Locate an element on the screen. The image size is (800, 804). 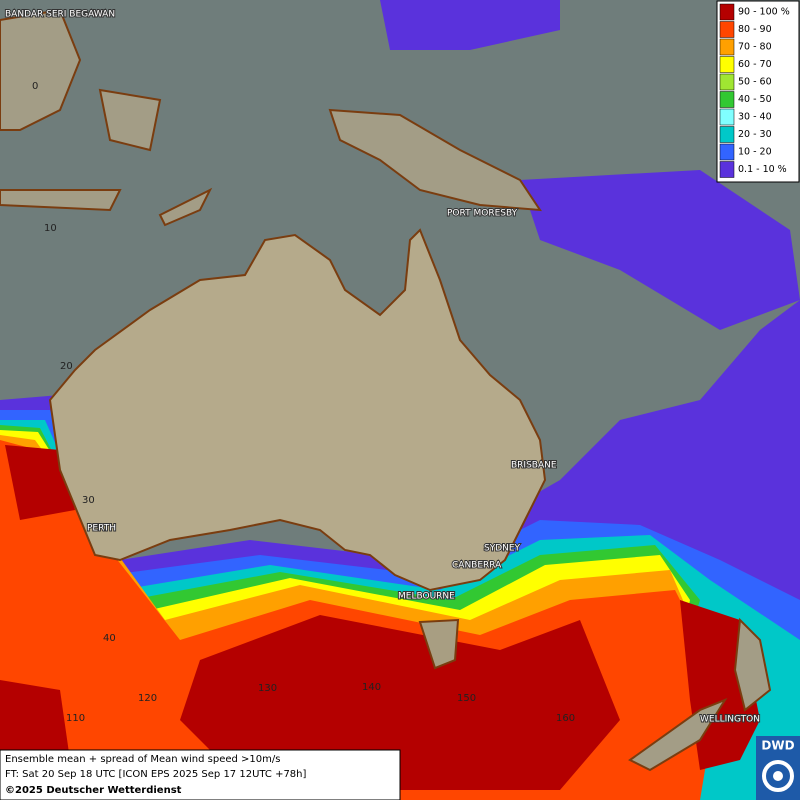
legend-label: 60 - 70 is located at coordinates (755, 64).